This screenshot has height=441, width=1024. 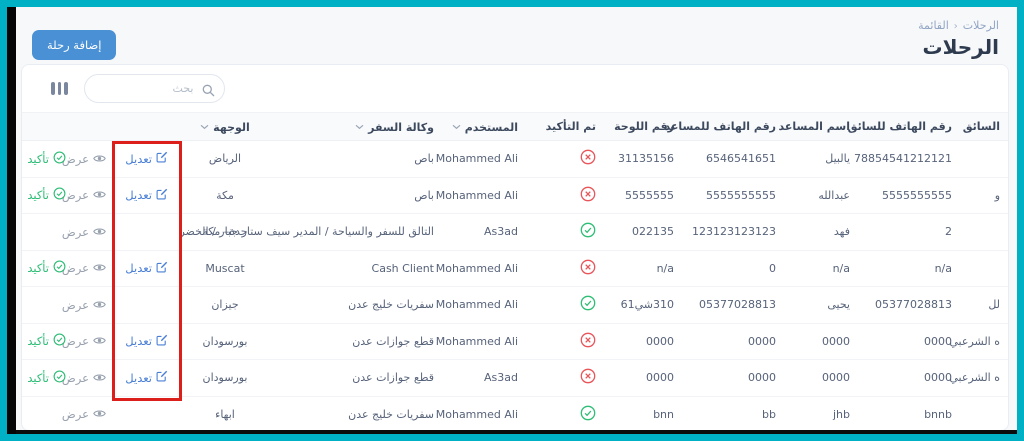 I want to click on cell-plate: 5555555, so click(x=643, y=195).